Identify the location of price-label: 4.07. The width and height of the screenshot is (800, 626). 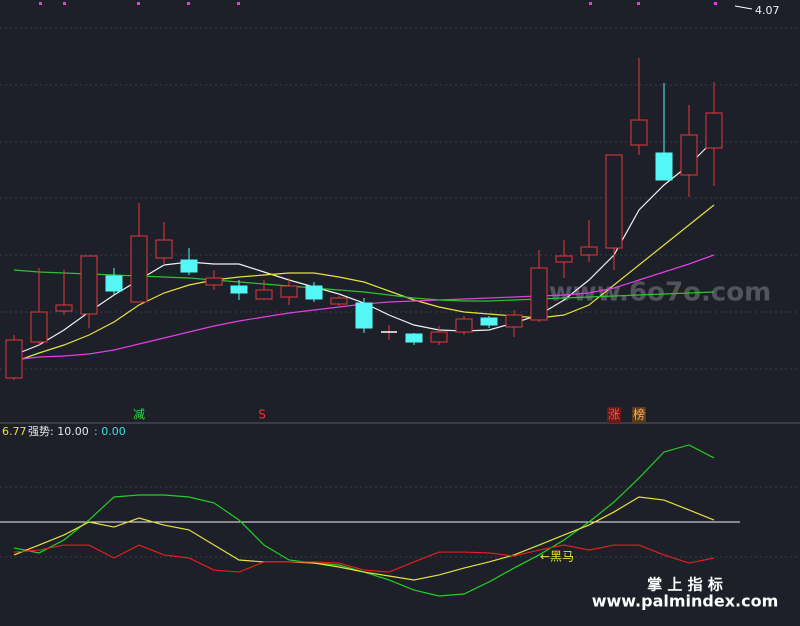
(767, 10).